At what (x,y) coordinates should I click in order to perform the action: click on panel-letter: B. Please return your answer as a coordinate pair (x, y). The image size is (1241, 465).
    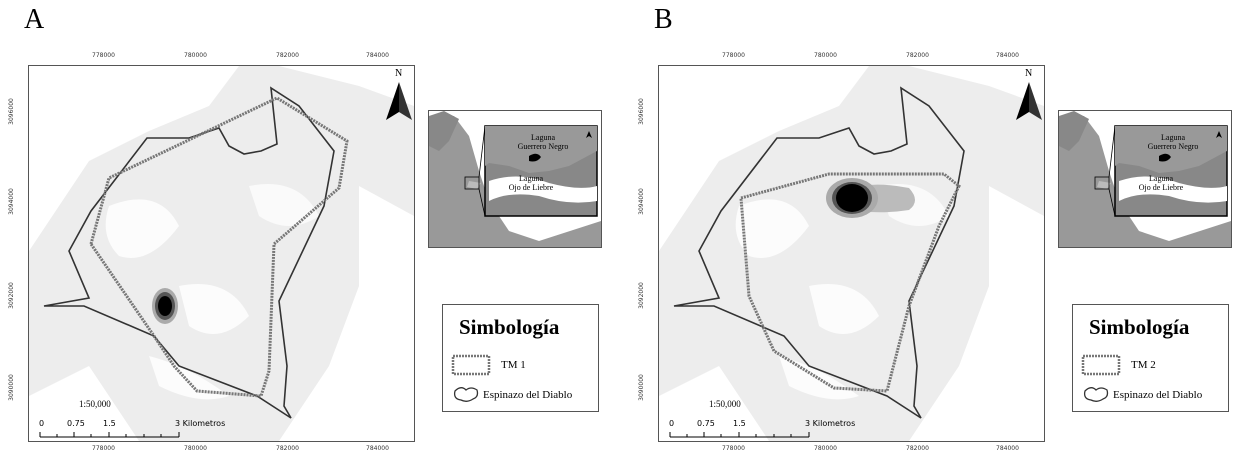
    Looking at the image, I should click on (663, 19).